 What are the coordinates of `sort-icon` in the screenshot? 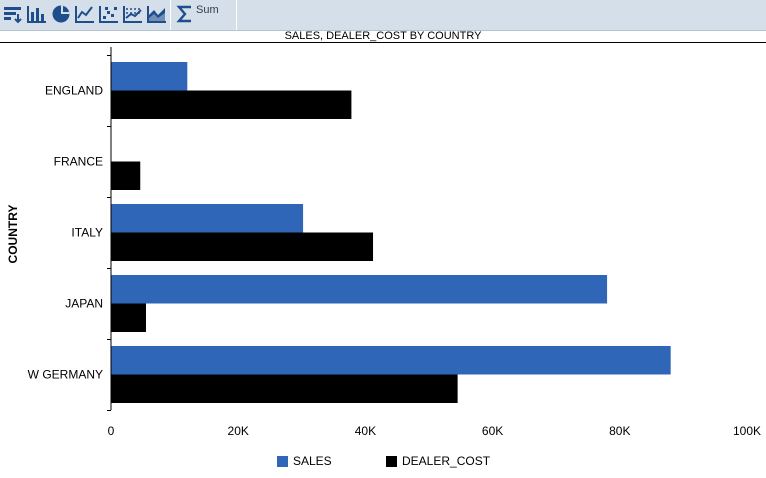 It's located at (13, 14).